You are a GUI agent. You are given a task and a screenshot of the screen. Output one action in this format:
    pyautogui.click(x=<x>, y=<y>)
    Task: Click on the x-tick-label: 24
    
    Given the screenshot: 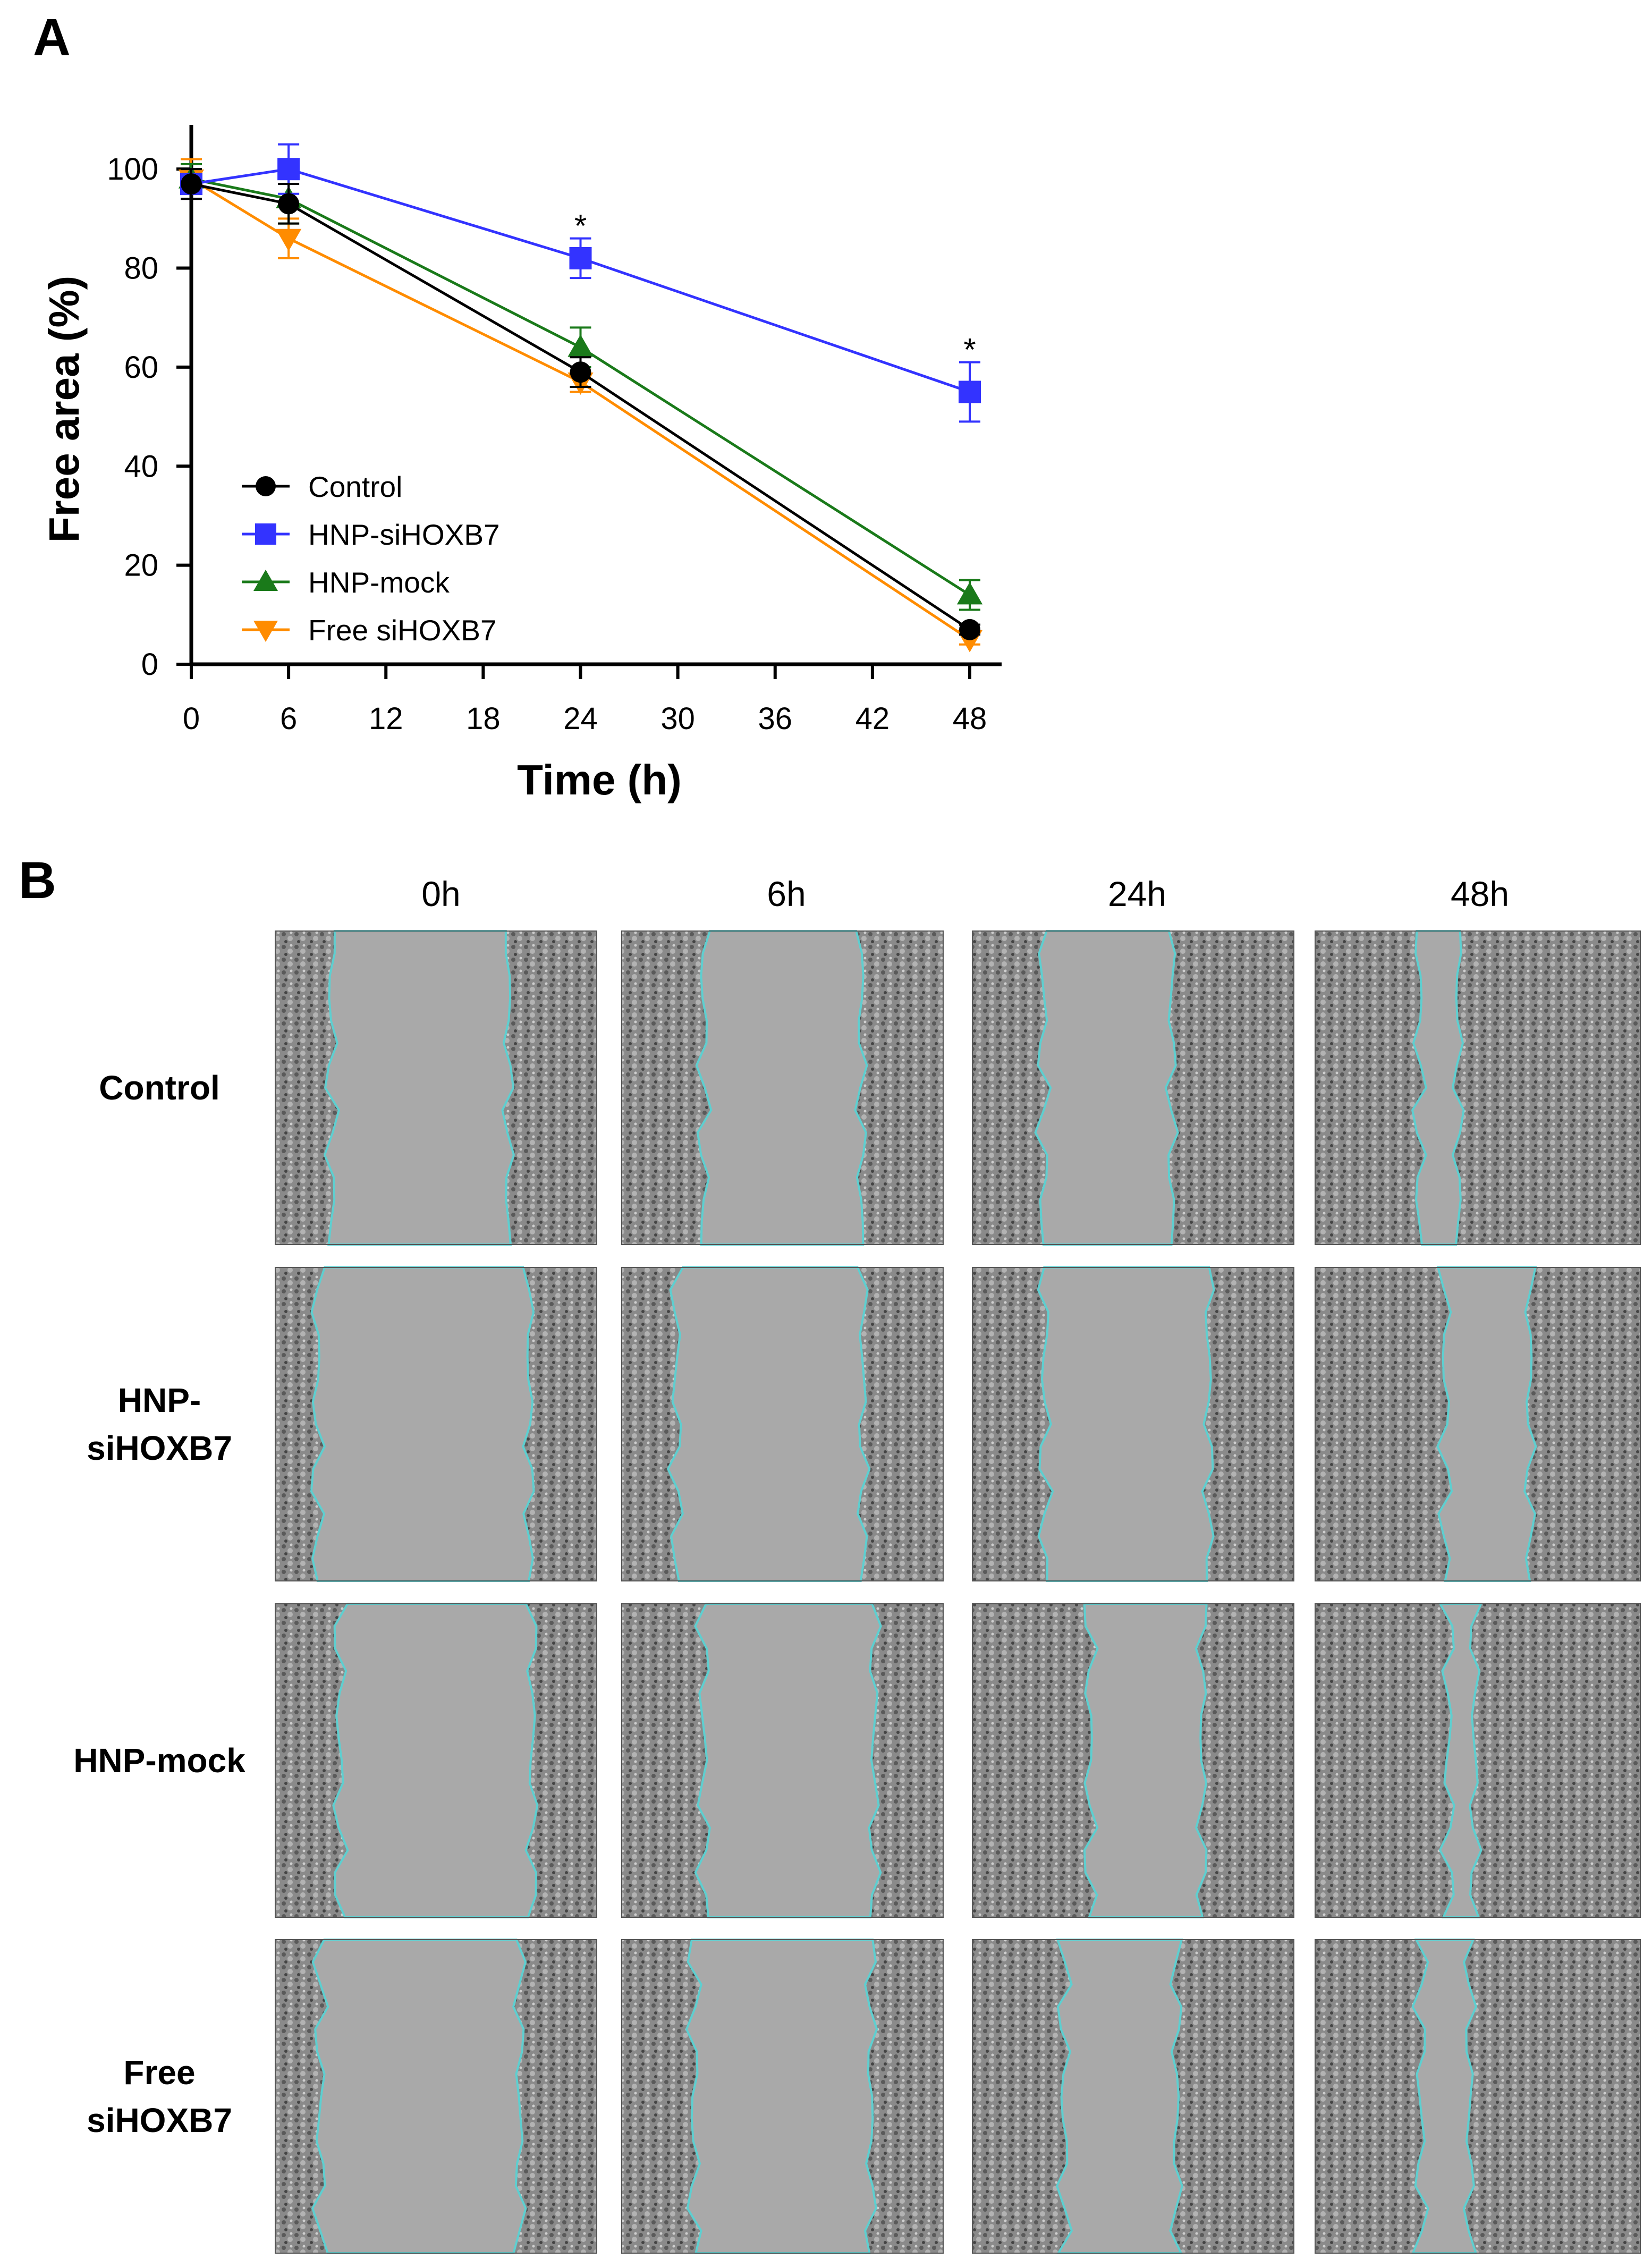 What is the action you would take?
    pyautogui.click(x=580, y=718)
    